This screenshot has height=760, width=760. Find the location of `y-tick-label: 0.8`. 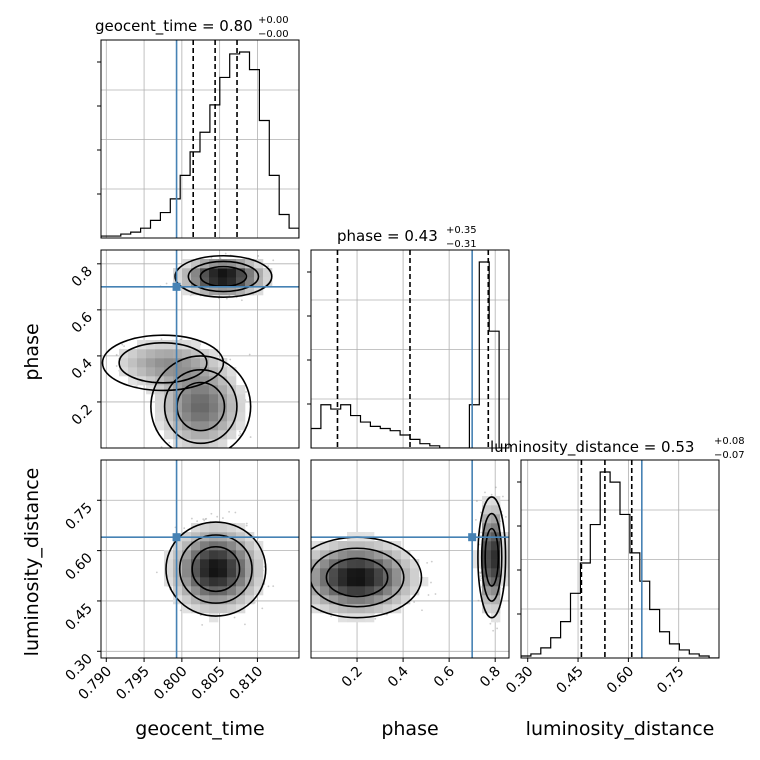

y-tick-label: 0.8 is located at coordinates (82, 276).